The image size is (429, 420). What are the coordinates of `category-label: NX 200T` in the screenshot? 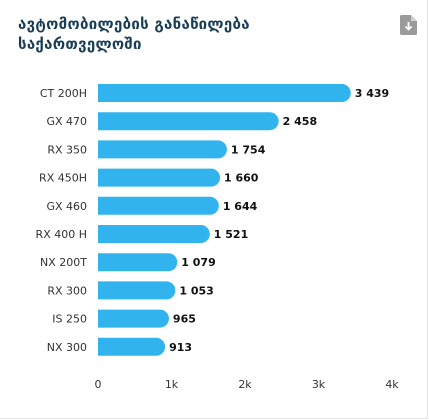 It's located at (63, 262).